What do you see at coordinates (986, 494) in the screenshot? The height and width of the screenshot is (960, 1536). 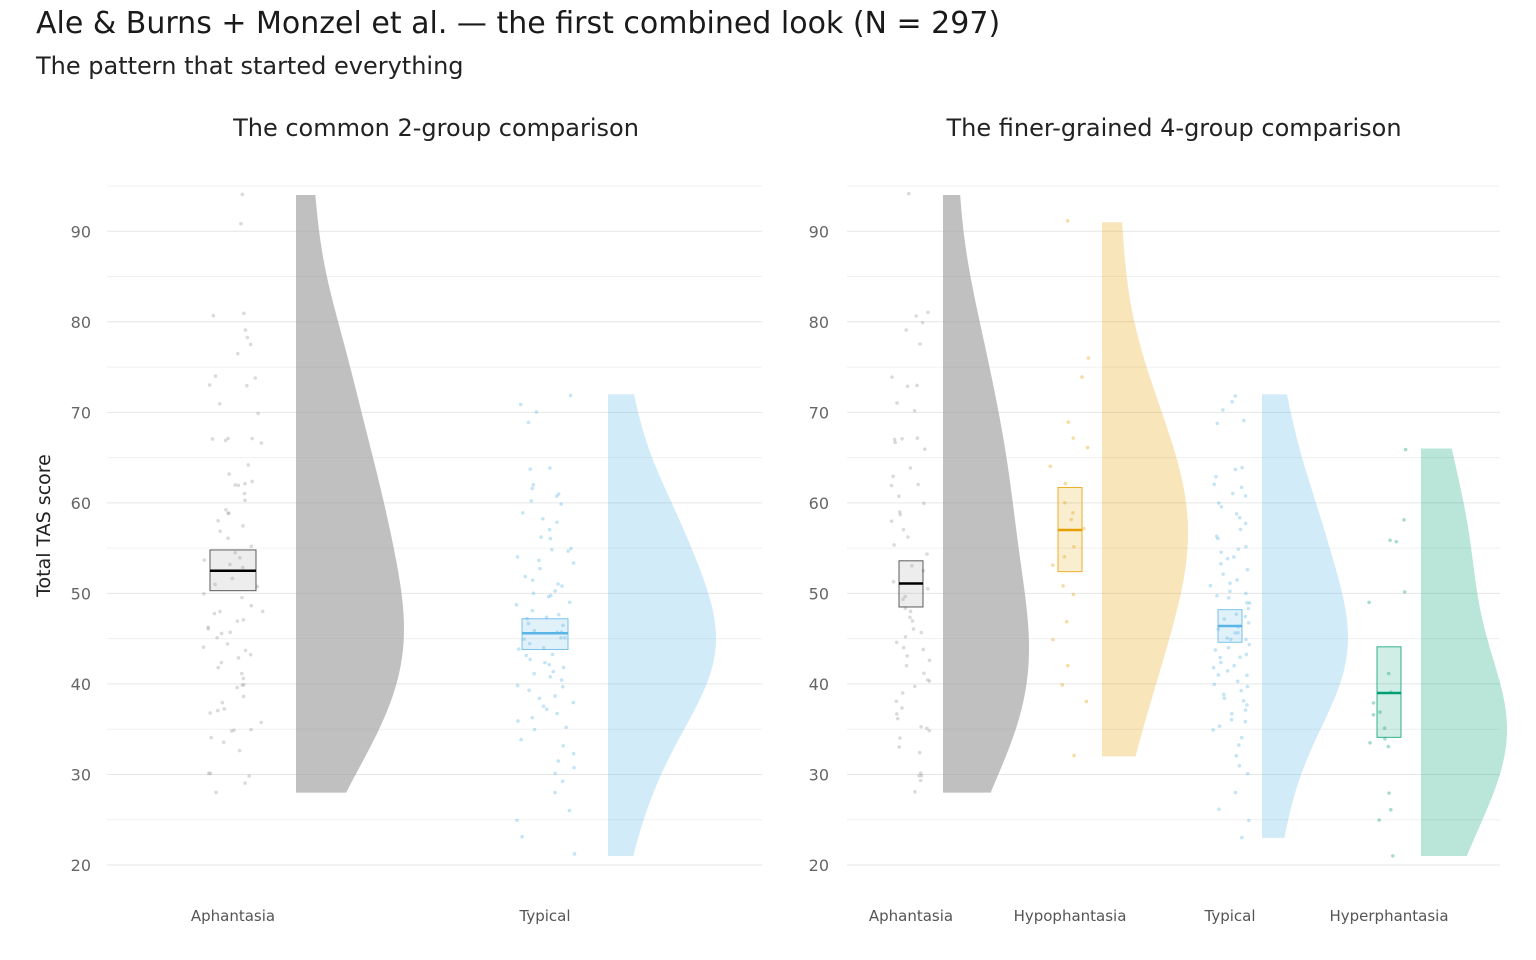 I see `density-violin` at bounding box center [986, 494].